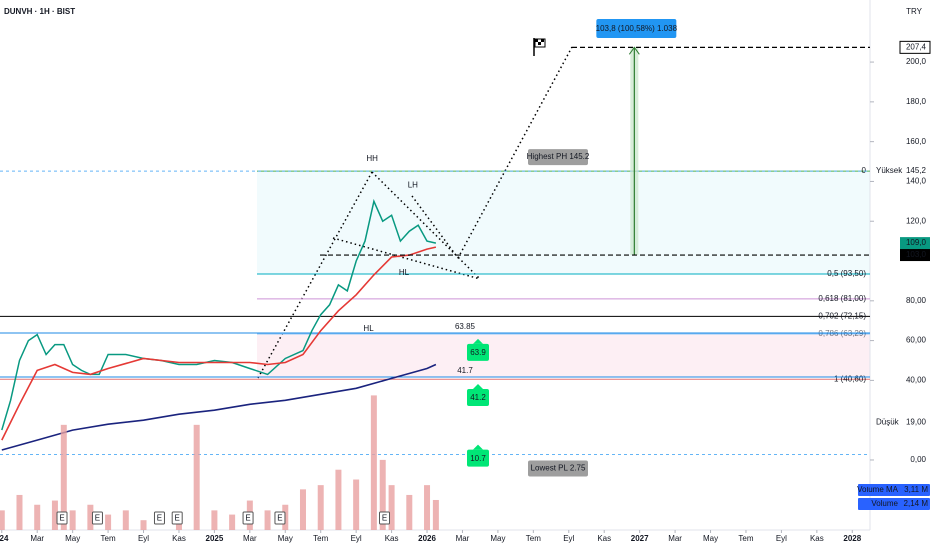 This screenshot has height=550, width=932. I want to click on target-label: 103,8 (100,58%) 1.038, so click(637, 28).